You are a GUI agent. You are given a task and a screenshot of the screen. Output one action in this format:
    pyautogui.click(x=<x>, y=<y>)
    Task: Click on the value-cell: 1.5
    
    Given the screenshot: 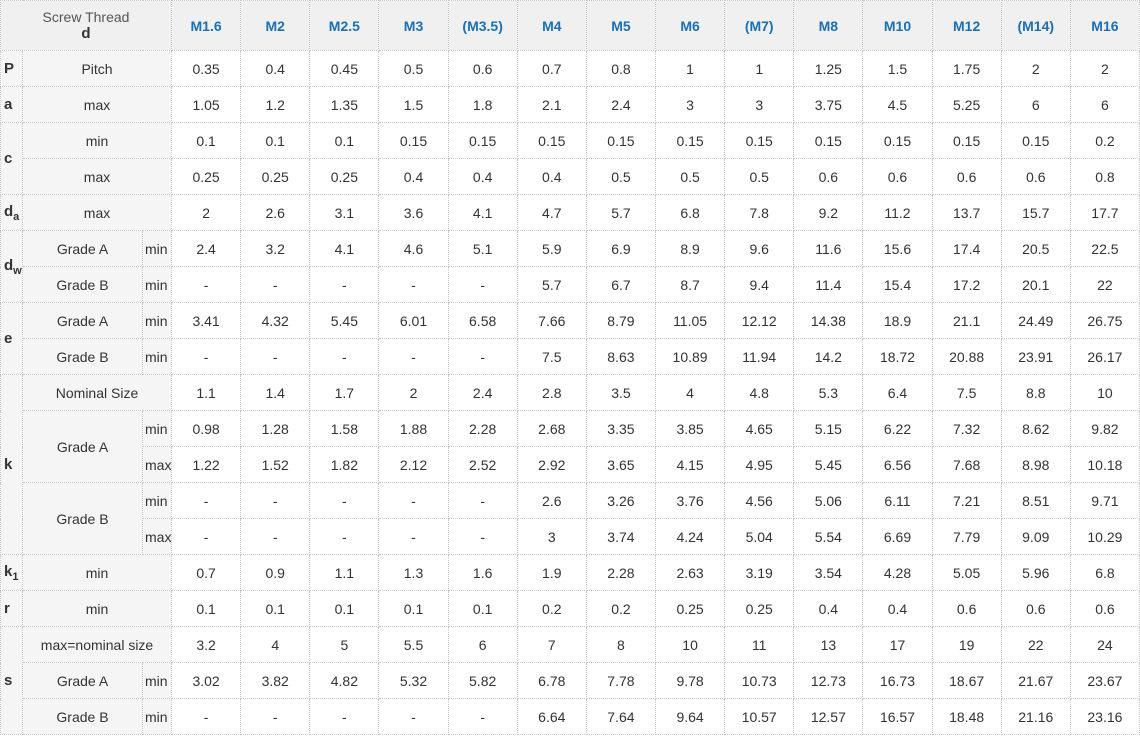 What is the action you would take?
    pyautogui.click(x=413, y=104)
    